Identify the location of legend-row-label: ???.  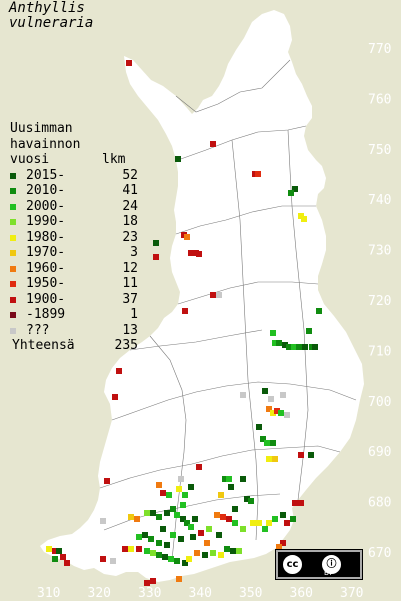
(38, 330).